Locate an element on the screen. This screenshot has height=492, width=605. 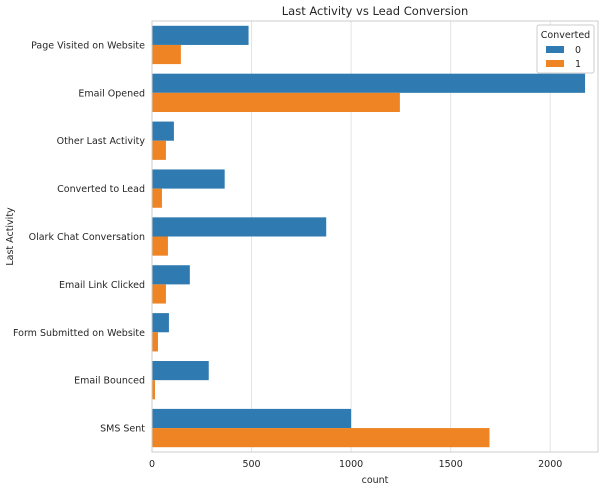
y-tick-label: Email Bounced is located at coordinates (109, 381).